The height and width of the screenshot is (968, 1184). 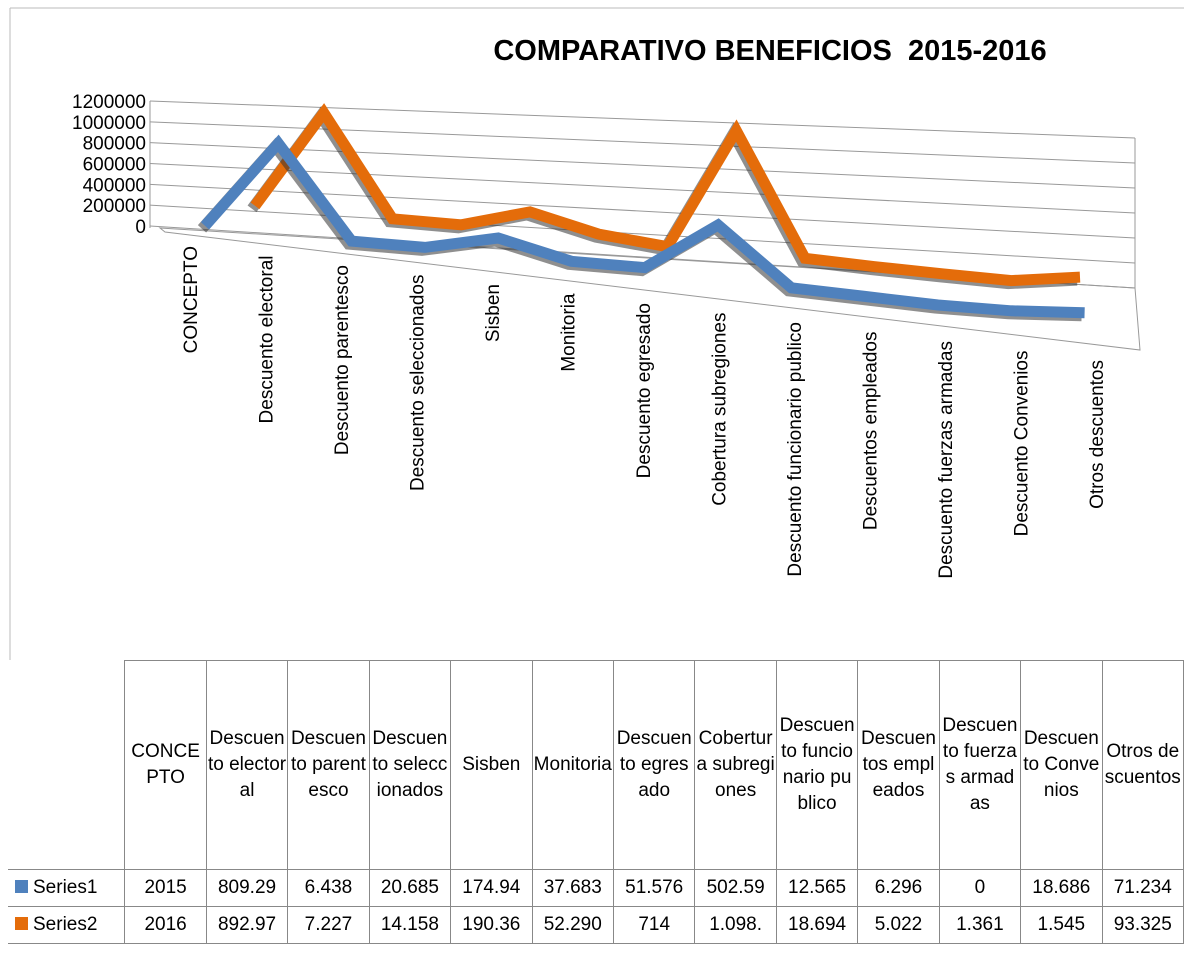 What do you see at coordinates (165, 888) in the screenshot?
I see `data-cell: 2015` at bounding box center [165, 888].